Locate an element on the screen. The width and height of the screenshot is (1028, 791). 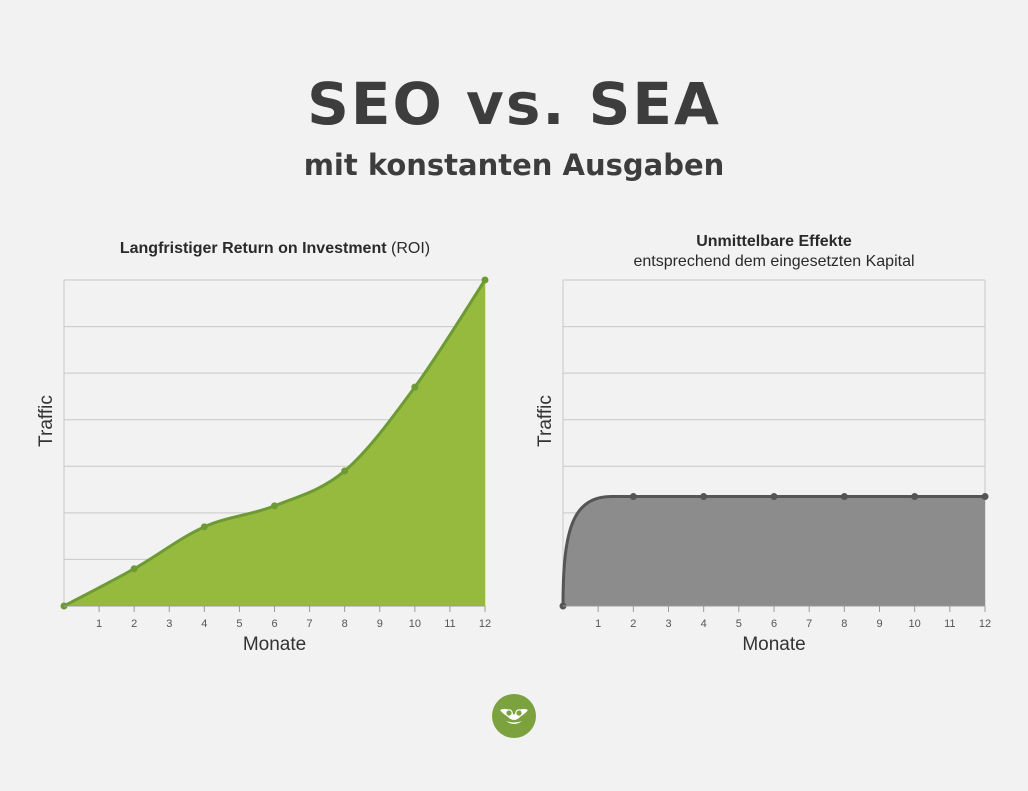
sea-x-tick-label: 1 is located at coordinates (598, 624).